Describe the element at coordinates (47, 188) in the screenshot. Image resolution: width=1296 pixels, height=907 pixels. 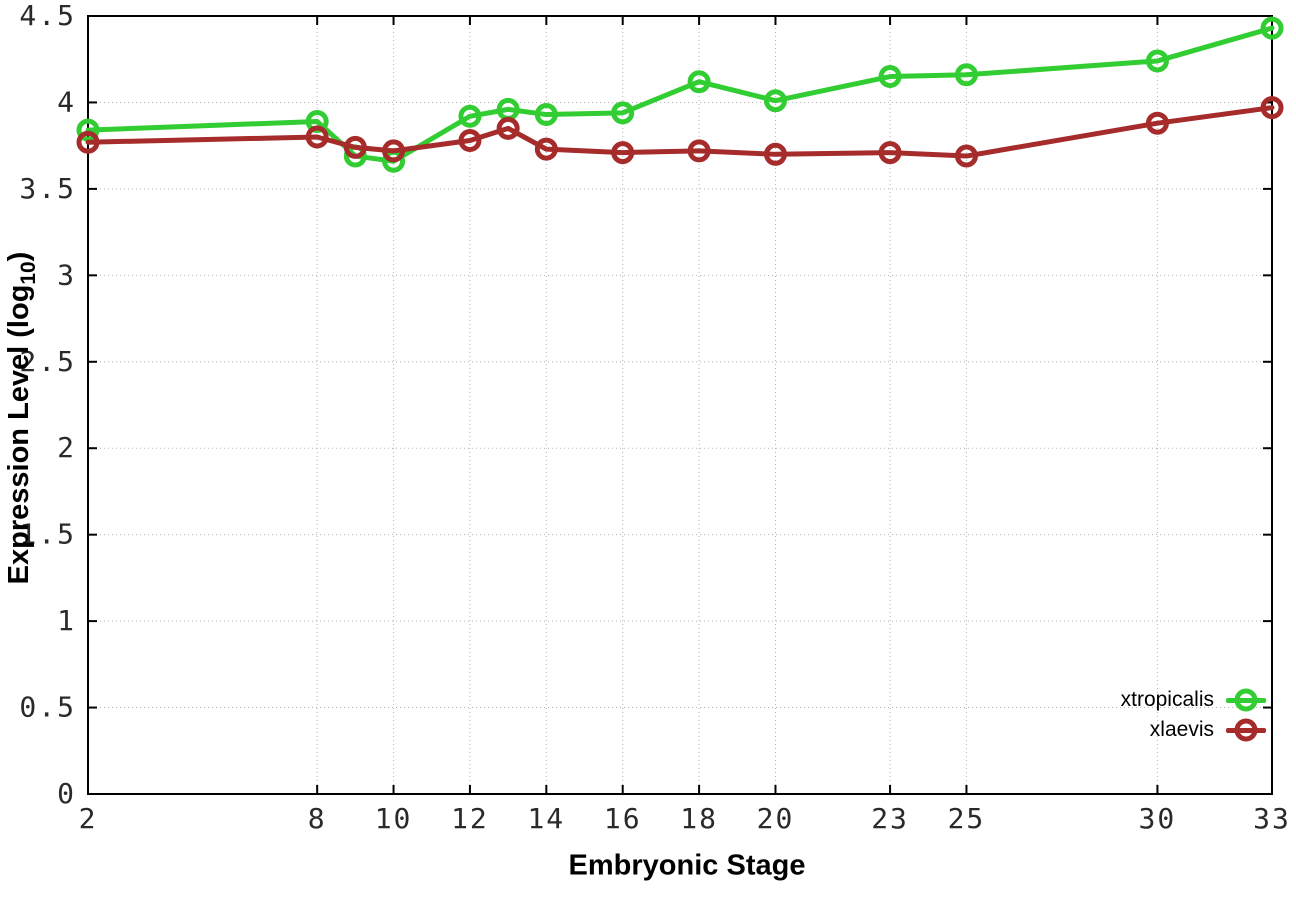
I see `y-tick-label: 3.5` at that location.